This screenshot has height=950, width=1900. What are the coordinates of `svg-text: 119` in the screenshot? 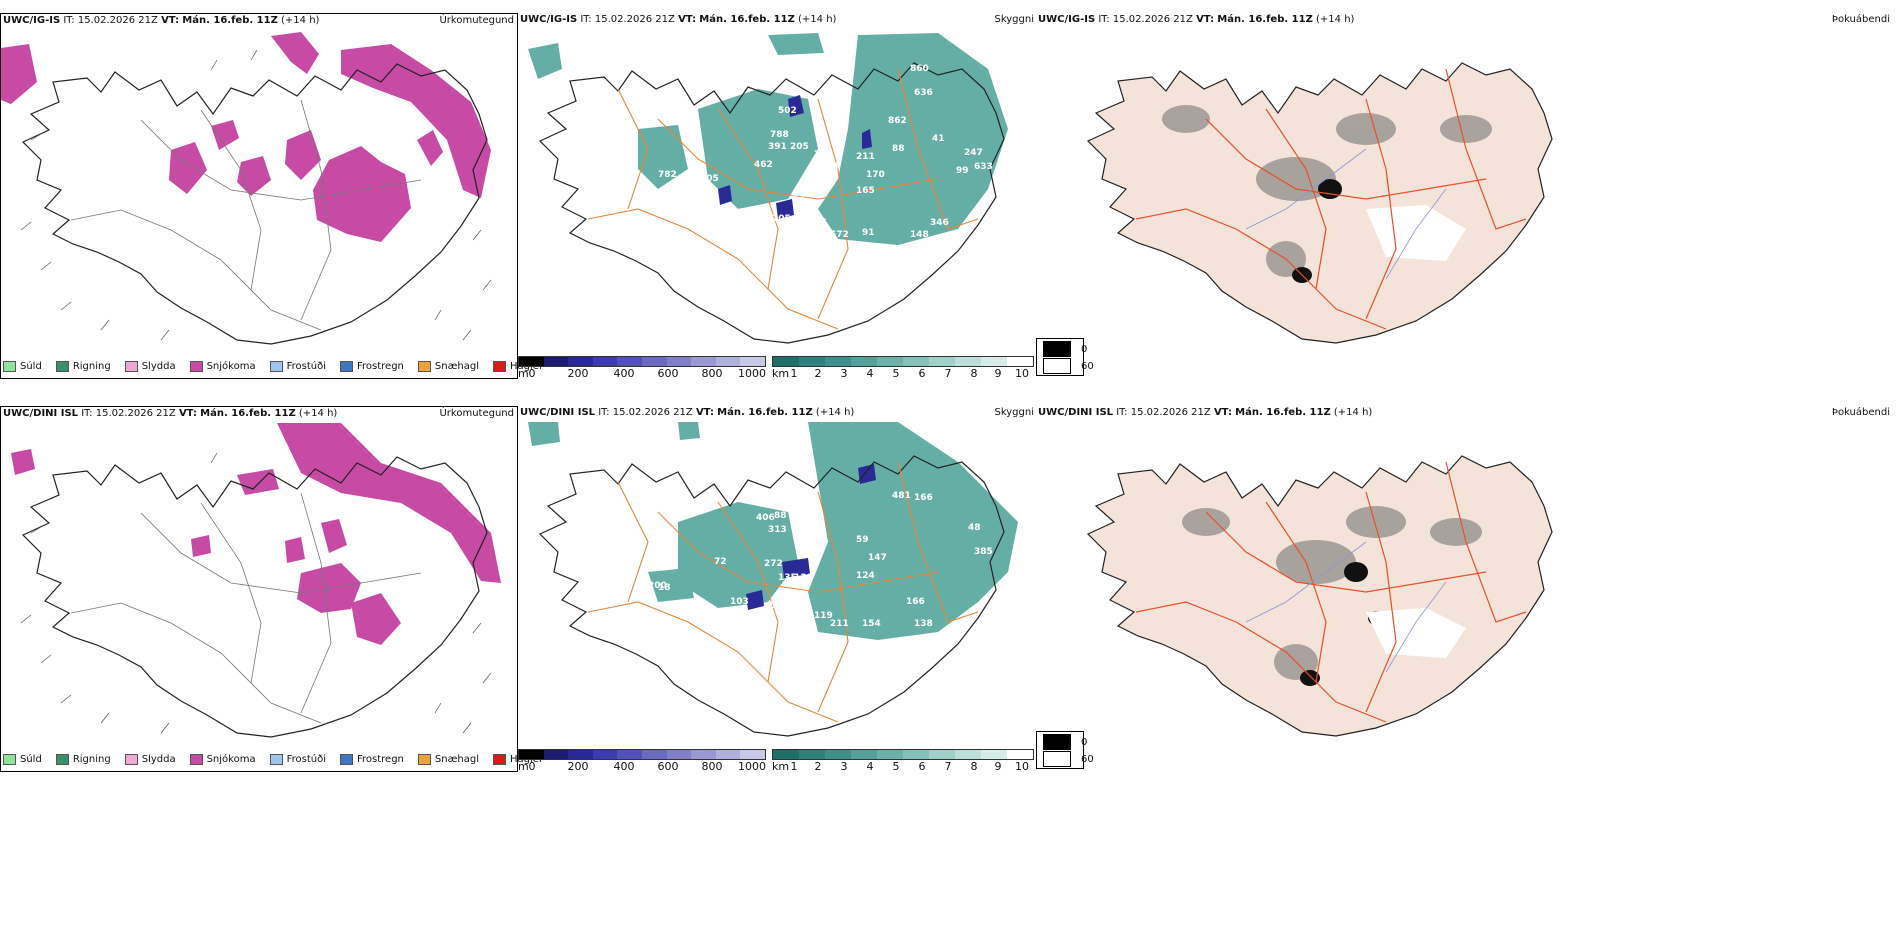 It's located at (823, 616).